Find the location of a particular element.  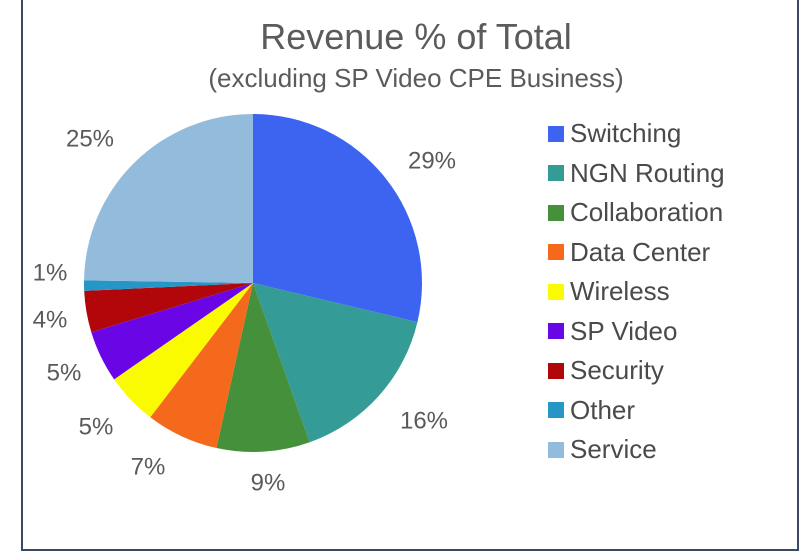

pie-slice-collaboration is located at coordinates (263, 367).